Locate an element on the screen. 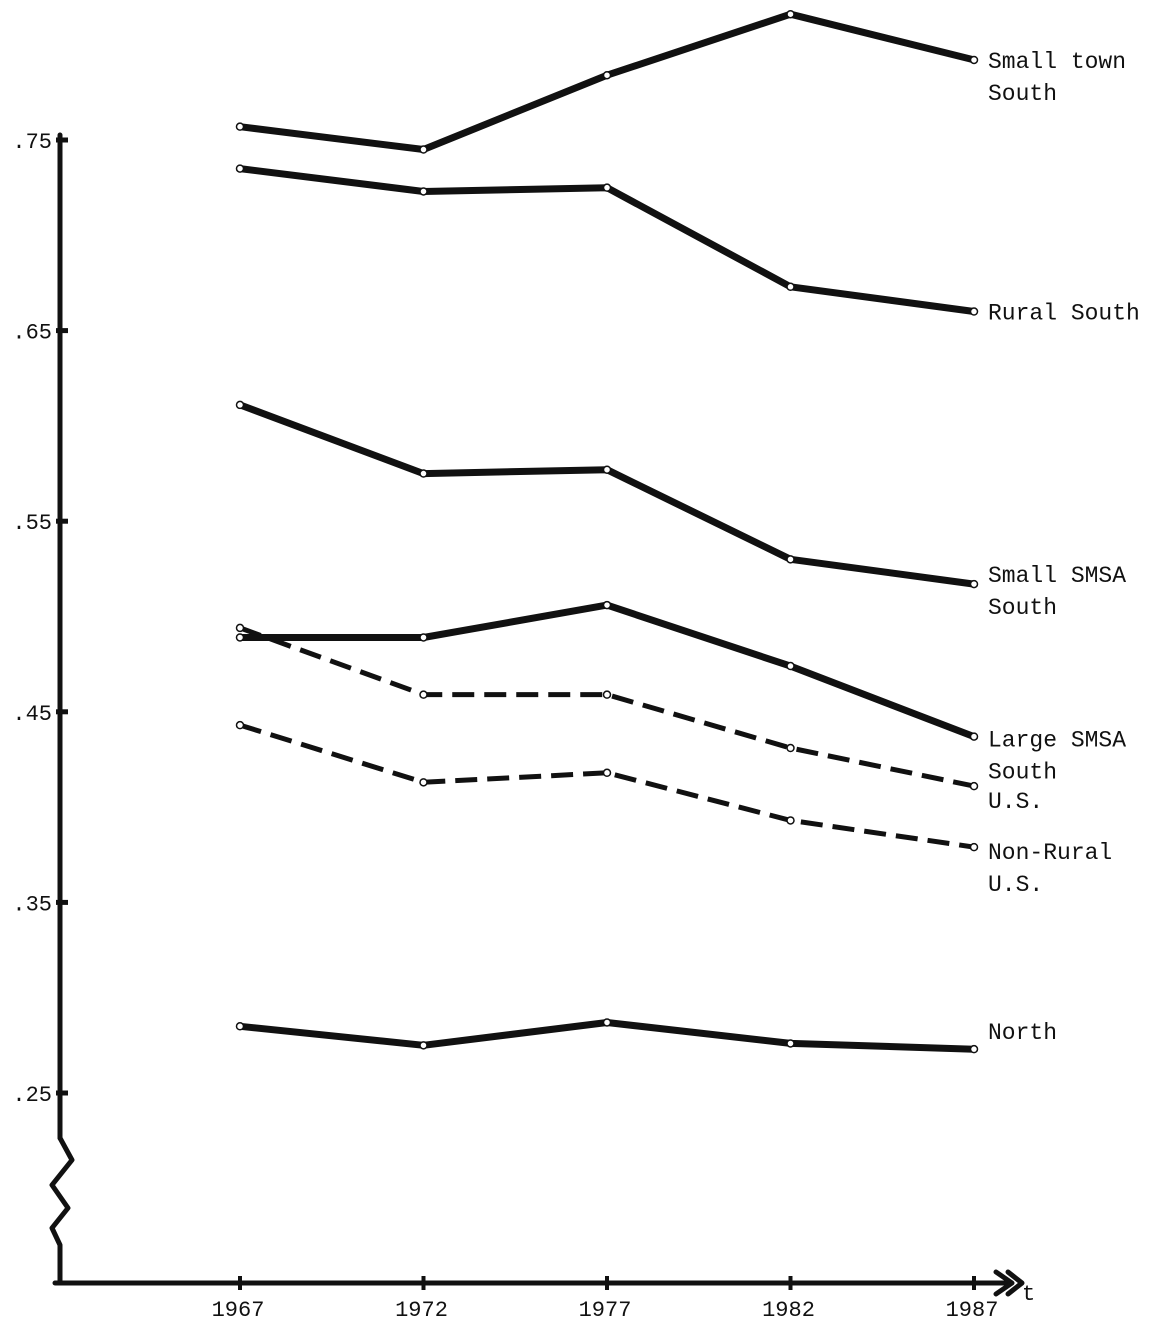 This screenshot has height=1320, width=1173. series-rural-south: Rural South is located at coordinates (687, 245).